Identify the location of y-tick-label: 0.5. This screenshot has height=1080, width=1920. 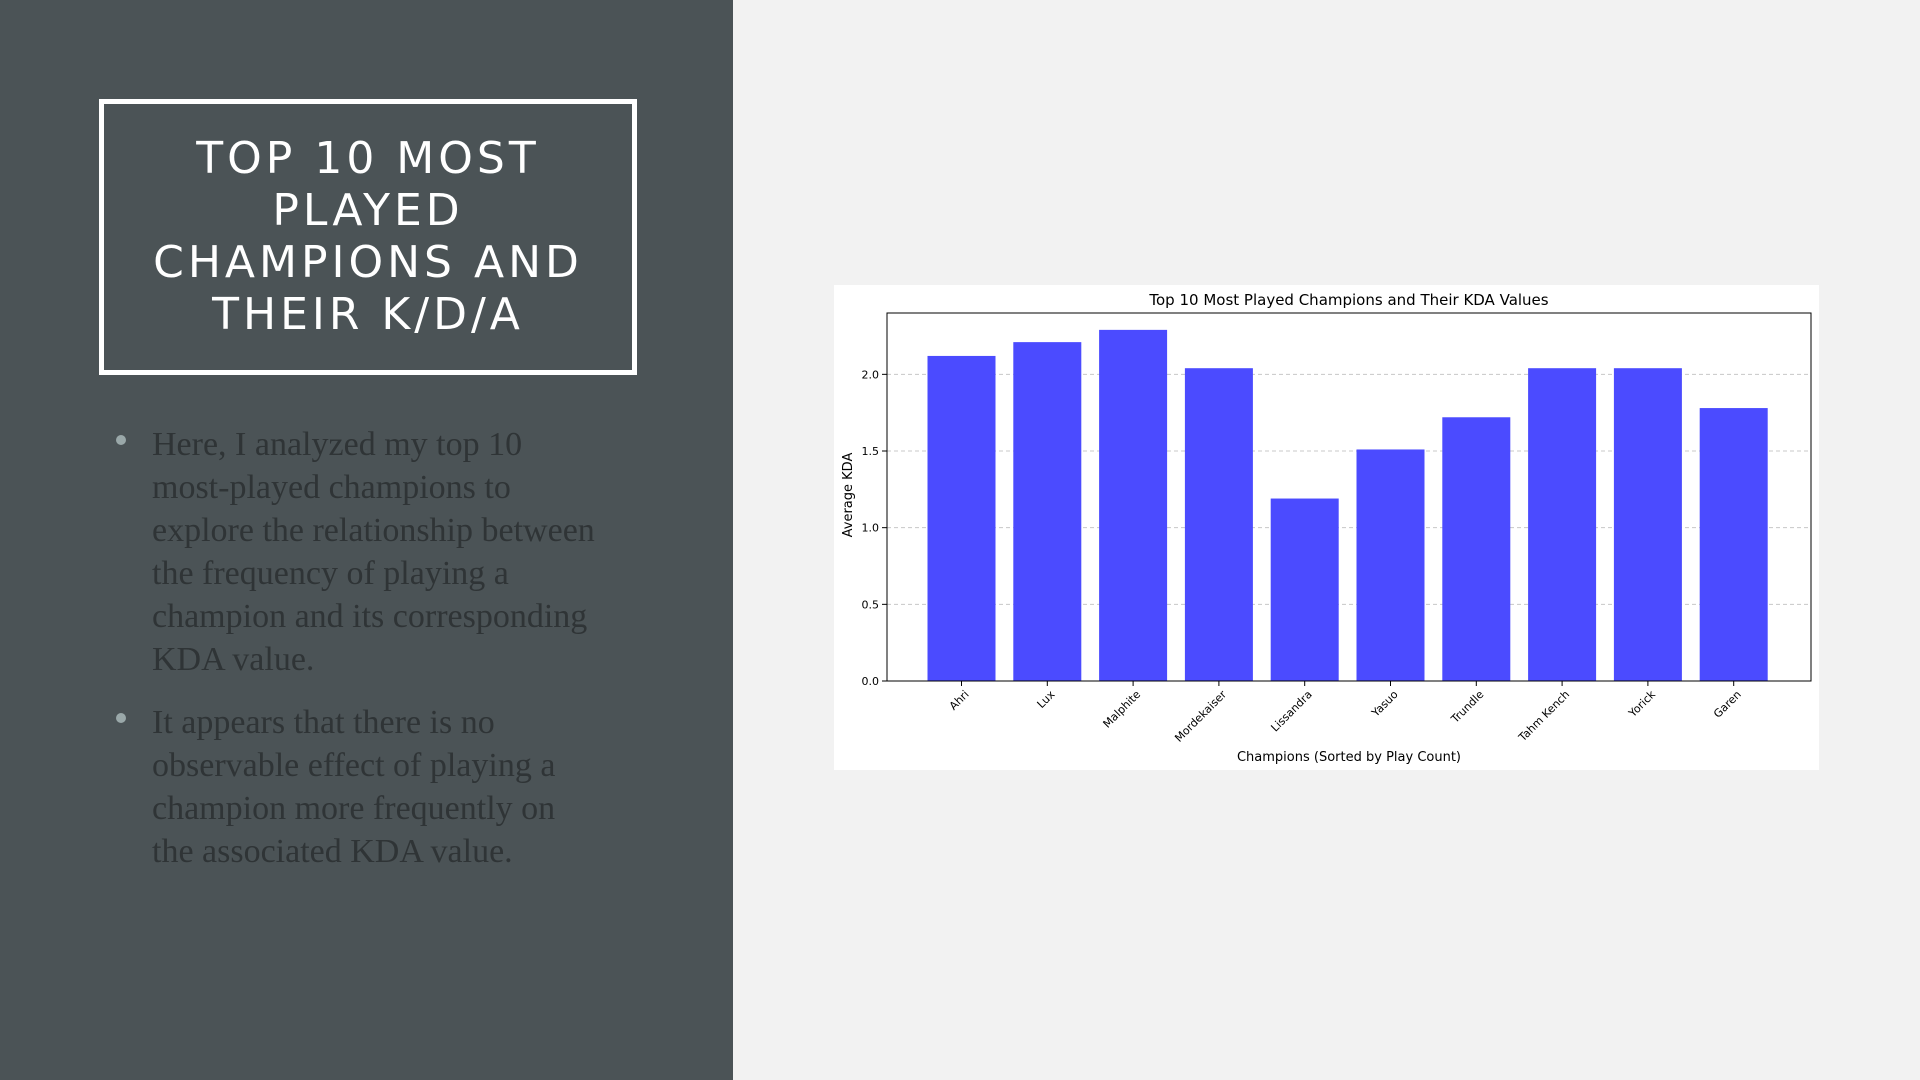
(871, 604).